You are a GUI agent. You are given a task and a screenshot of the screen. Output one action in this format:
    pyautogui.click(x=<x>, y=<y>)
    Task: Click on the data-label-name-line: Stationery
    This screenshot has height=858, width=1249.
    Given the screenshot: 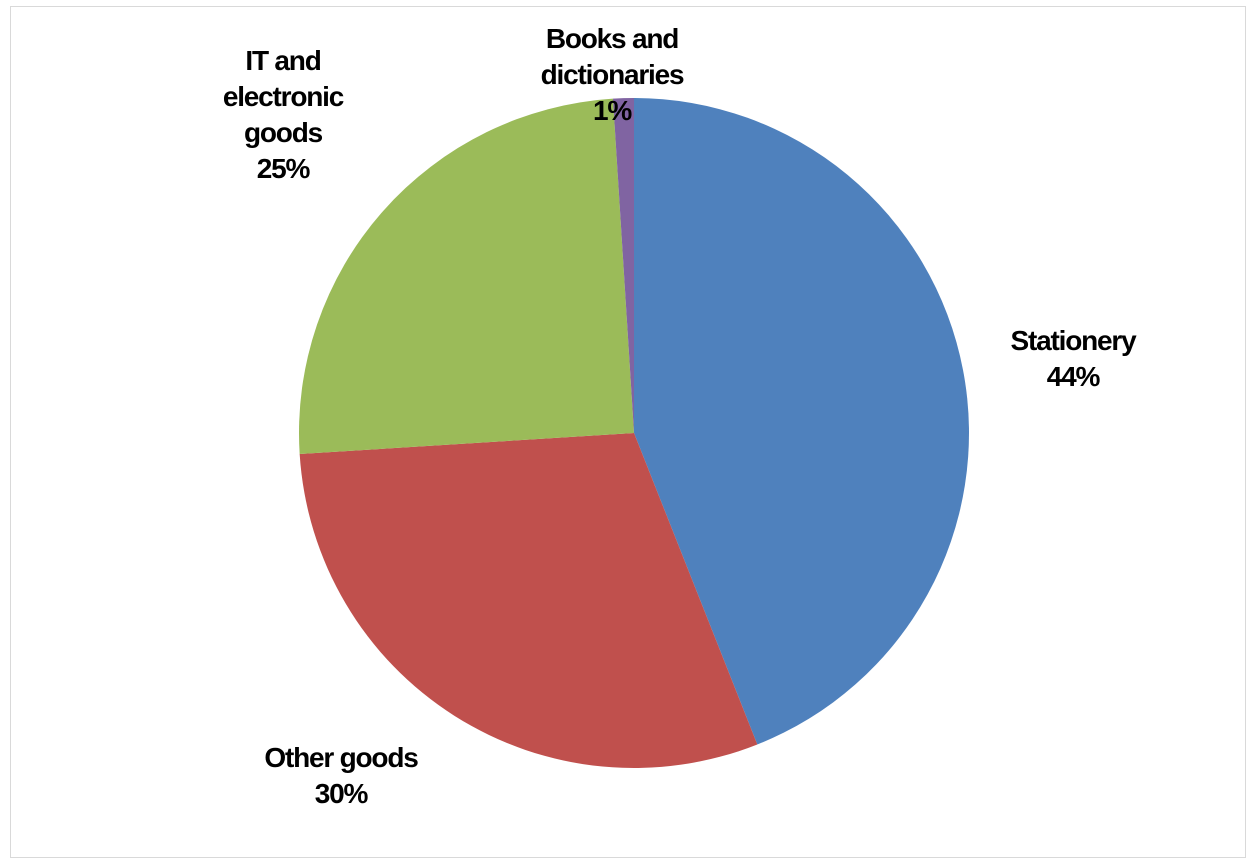 What is the action you would take?
    pyautogui.click(x=1074, y=340)
    